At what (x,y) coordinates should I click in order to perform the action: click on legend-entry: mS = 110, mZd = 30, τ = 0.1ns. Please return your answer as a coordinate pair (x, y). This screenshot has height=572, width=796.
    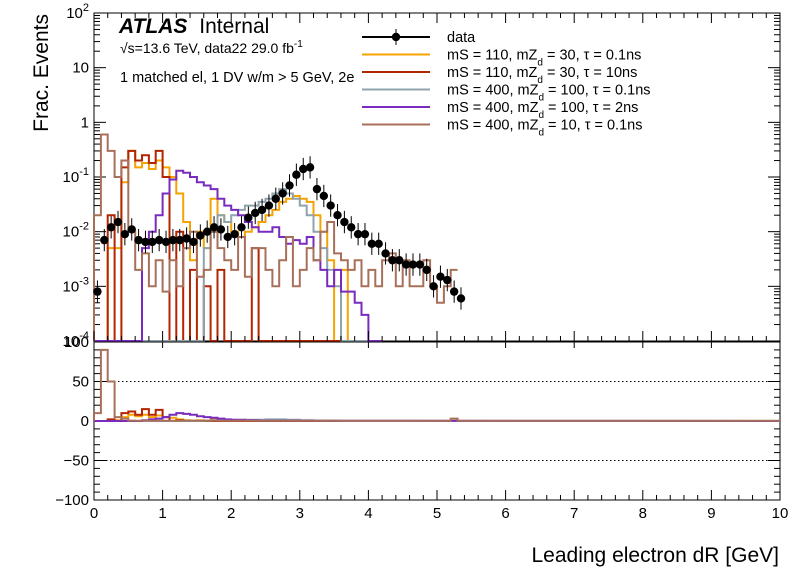
    Looking at the image, I should click on (544, 58).